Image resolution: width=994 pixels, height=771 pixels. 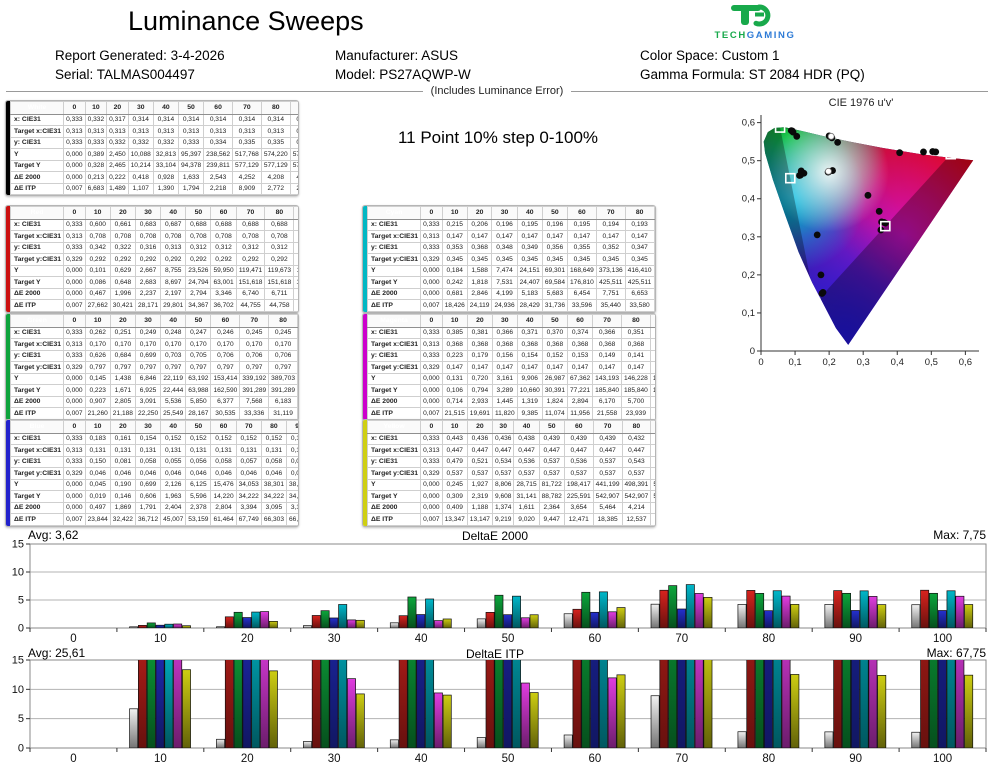 I want to click on target-marker-white, so click(x=828, y=171).